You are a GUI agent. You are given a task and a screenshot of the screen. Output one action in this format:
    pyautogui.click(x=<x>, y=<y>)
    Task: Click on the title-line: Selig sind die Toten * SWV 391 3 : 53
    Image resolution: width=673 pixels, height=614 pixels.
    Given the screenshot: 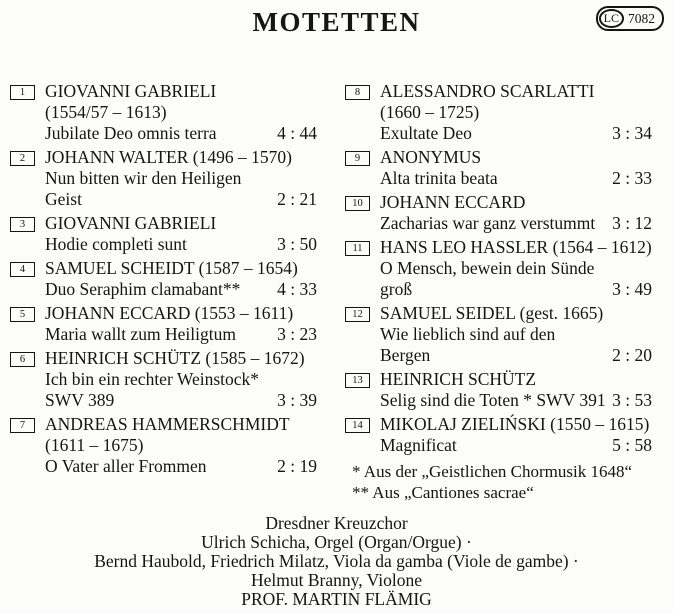 What is the action you would take?
    pyautogui.click(x=516, y=400)
    